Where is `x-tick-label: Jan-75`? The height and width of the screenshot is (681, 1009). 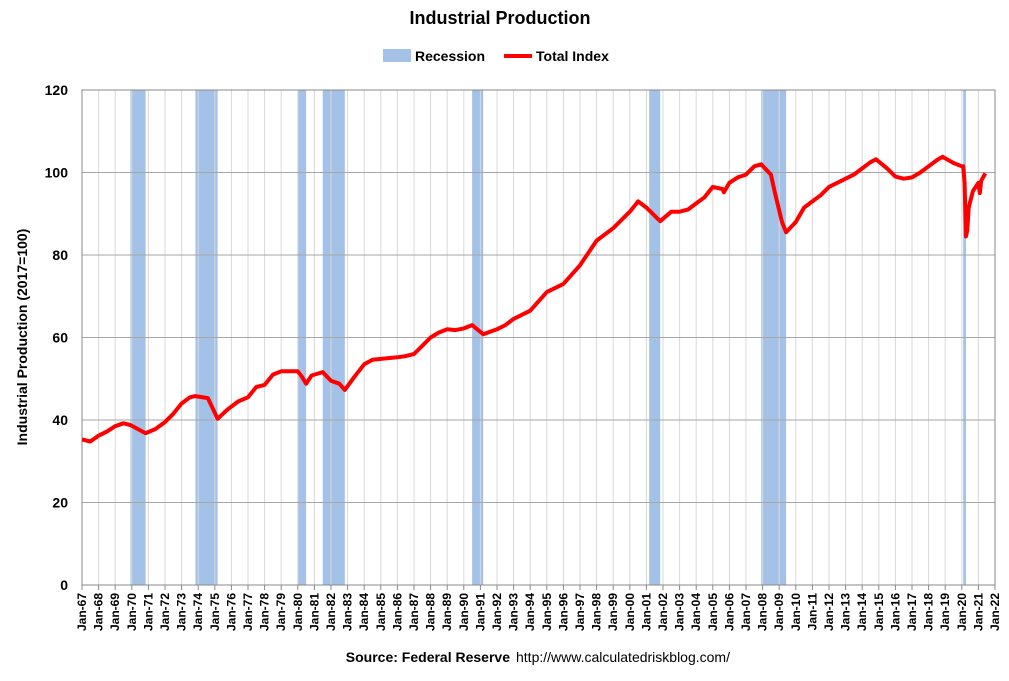
x-tick-label: Jan-75 is located at coordinates (215, 612).